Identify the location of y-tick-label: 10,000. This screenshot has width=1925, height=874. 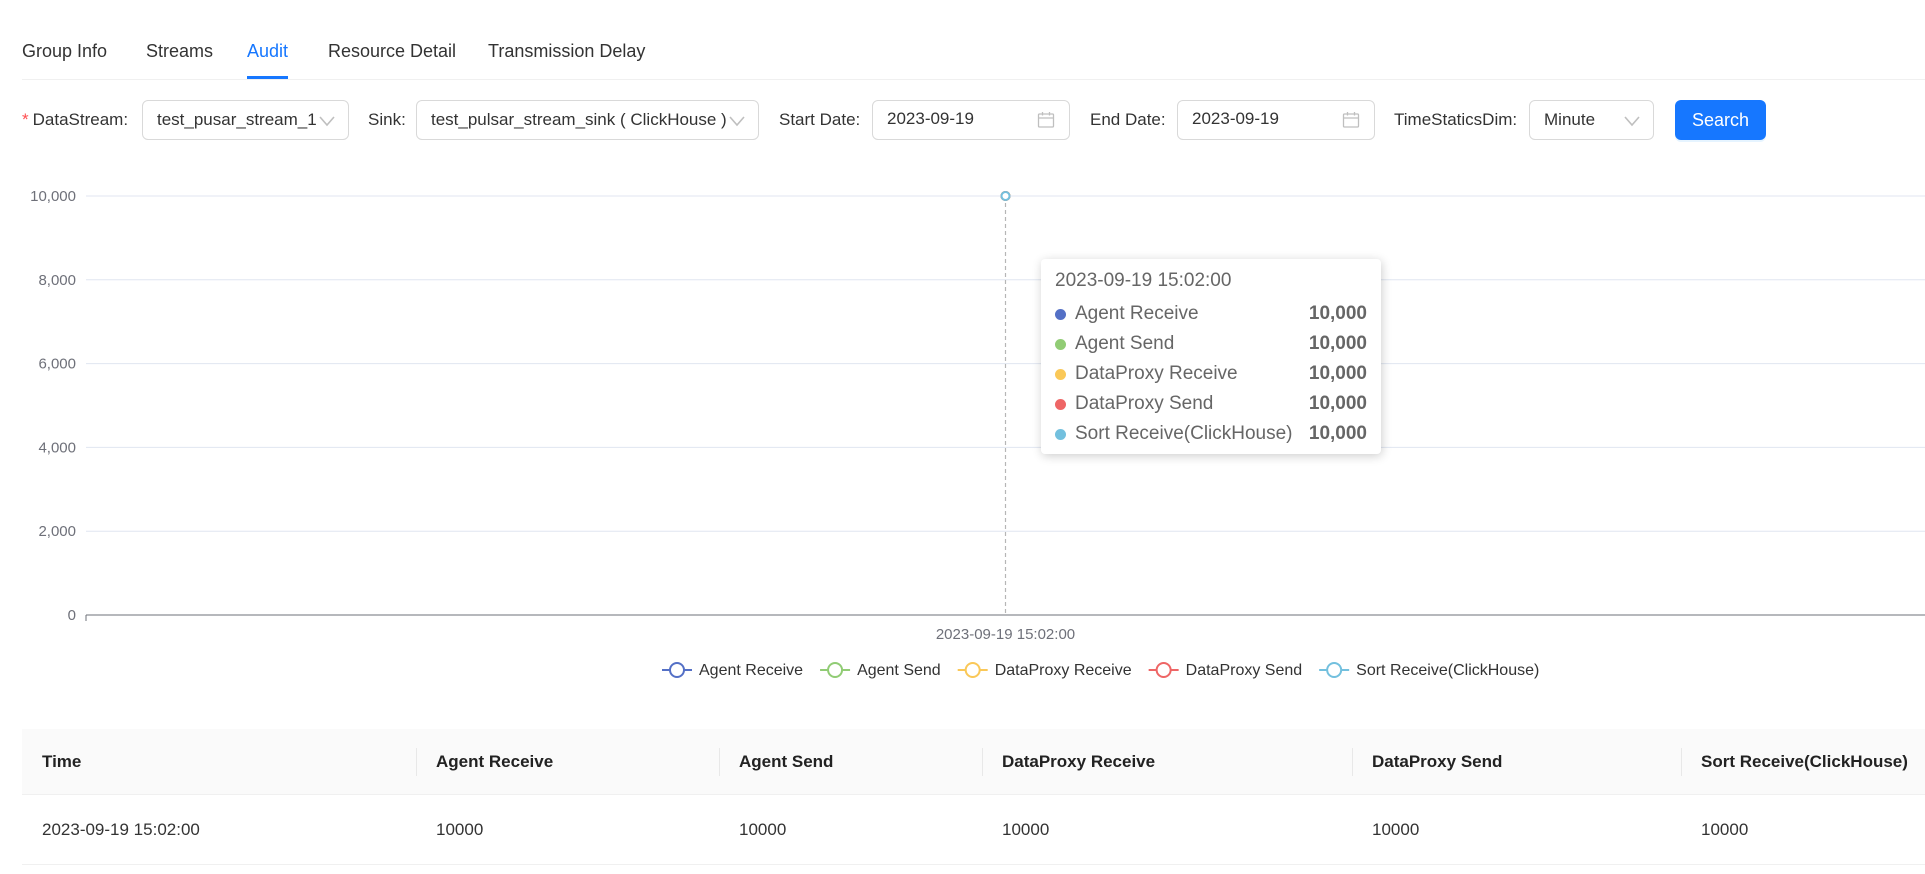
(53, 196).